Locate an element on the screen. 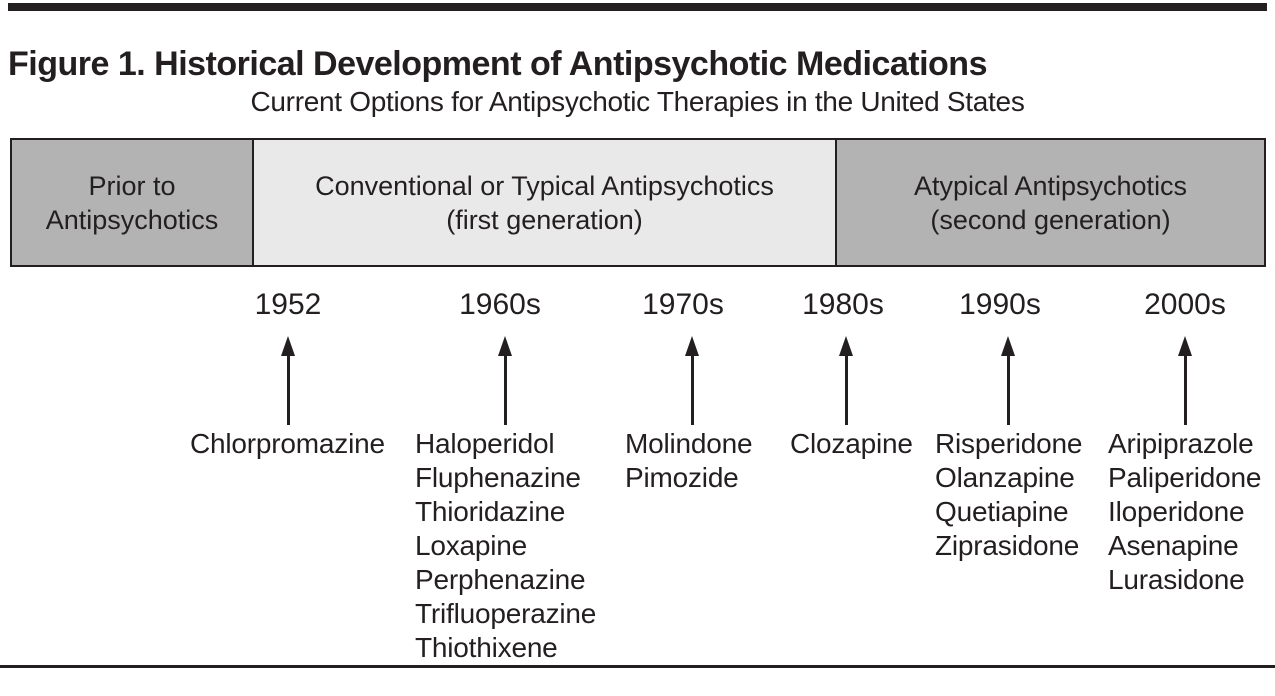 The width and height of the screenshot is (1275, 696). era-section-label: Prior to Antipsychotics is located at coordinates (132, 202).